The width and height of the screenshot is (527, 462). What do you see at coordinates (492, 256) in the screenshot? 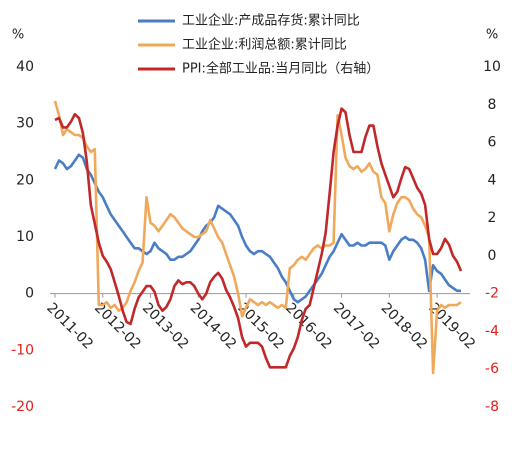
I see `y2-tick-label: 0` at bounding box center [492, 256].